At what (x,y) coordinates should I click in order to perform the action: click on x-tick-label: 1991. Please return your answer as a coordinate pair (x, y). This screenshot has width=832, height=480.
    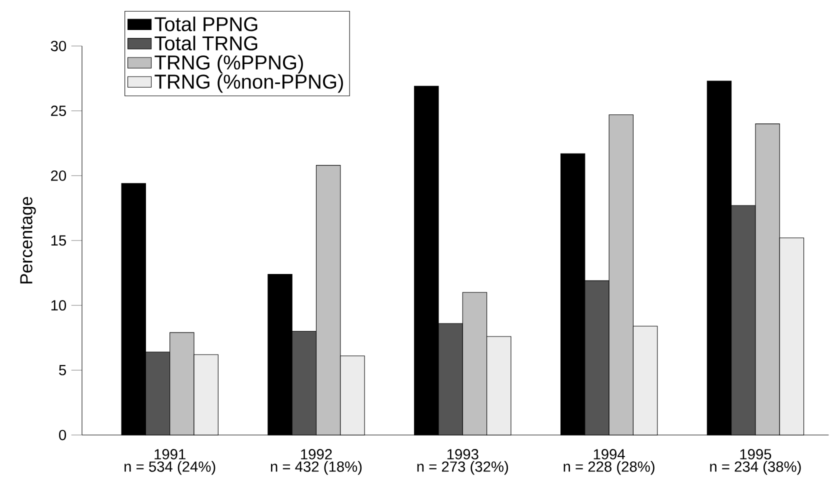
    Looking at the image, I should click on (170, 454).